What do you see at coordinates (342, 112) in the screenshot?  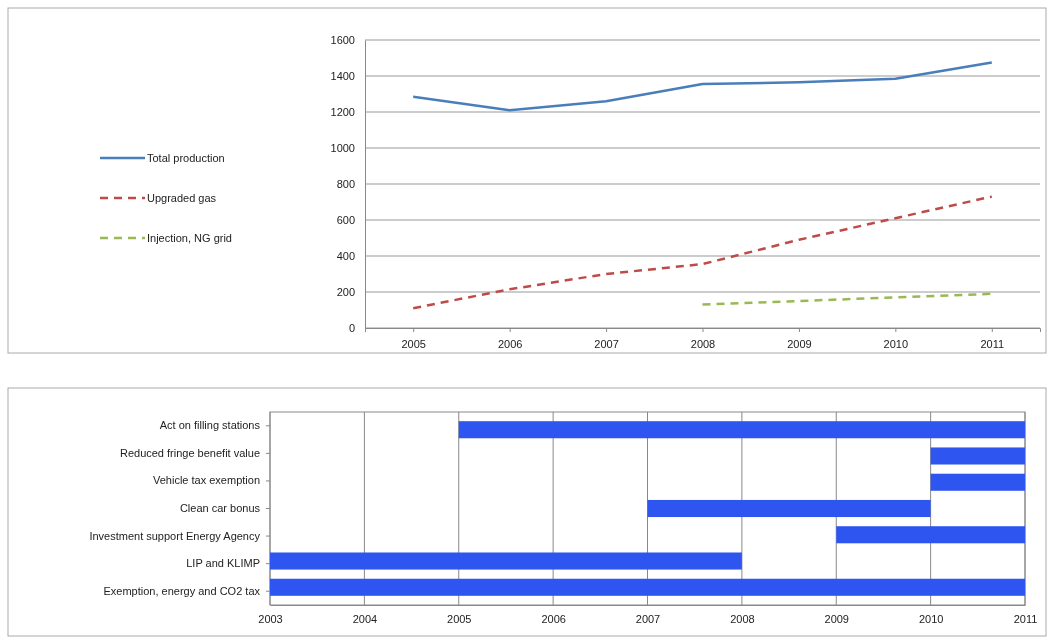 I see `y-tick-label: 1200` at bounding box center [342, 112].